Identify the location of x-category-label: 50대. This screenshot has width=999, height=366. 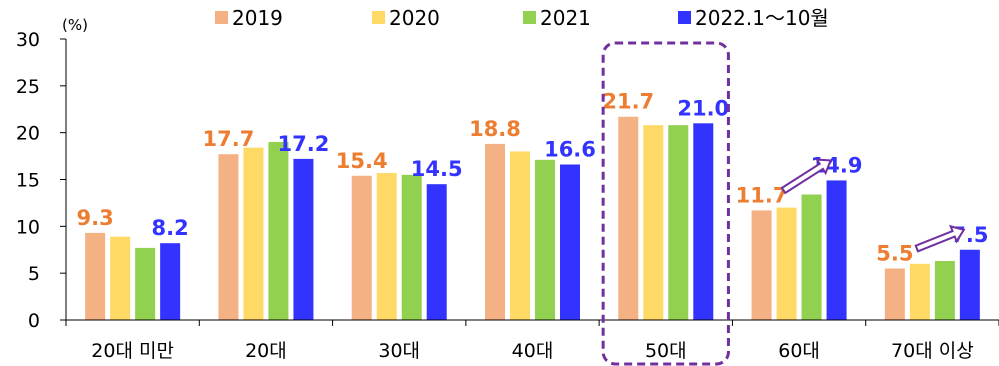
(666, 351).